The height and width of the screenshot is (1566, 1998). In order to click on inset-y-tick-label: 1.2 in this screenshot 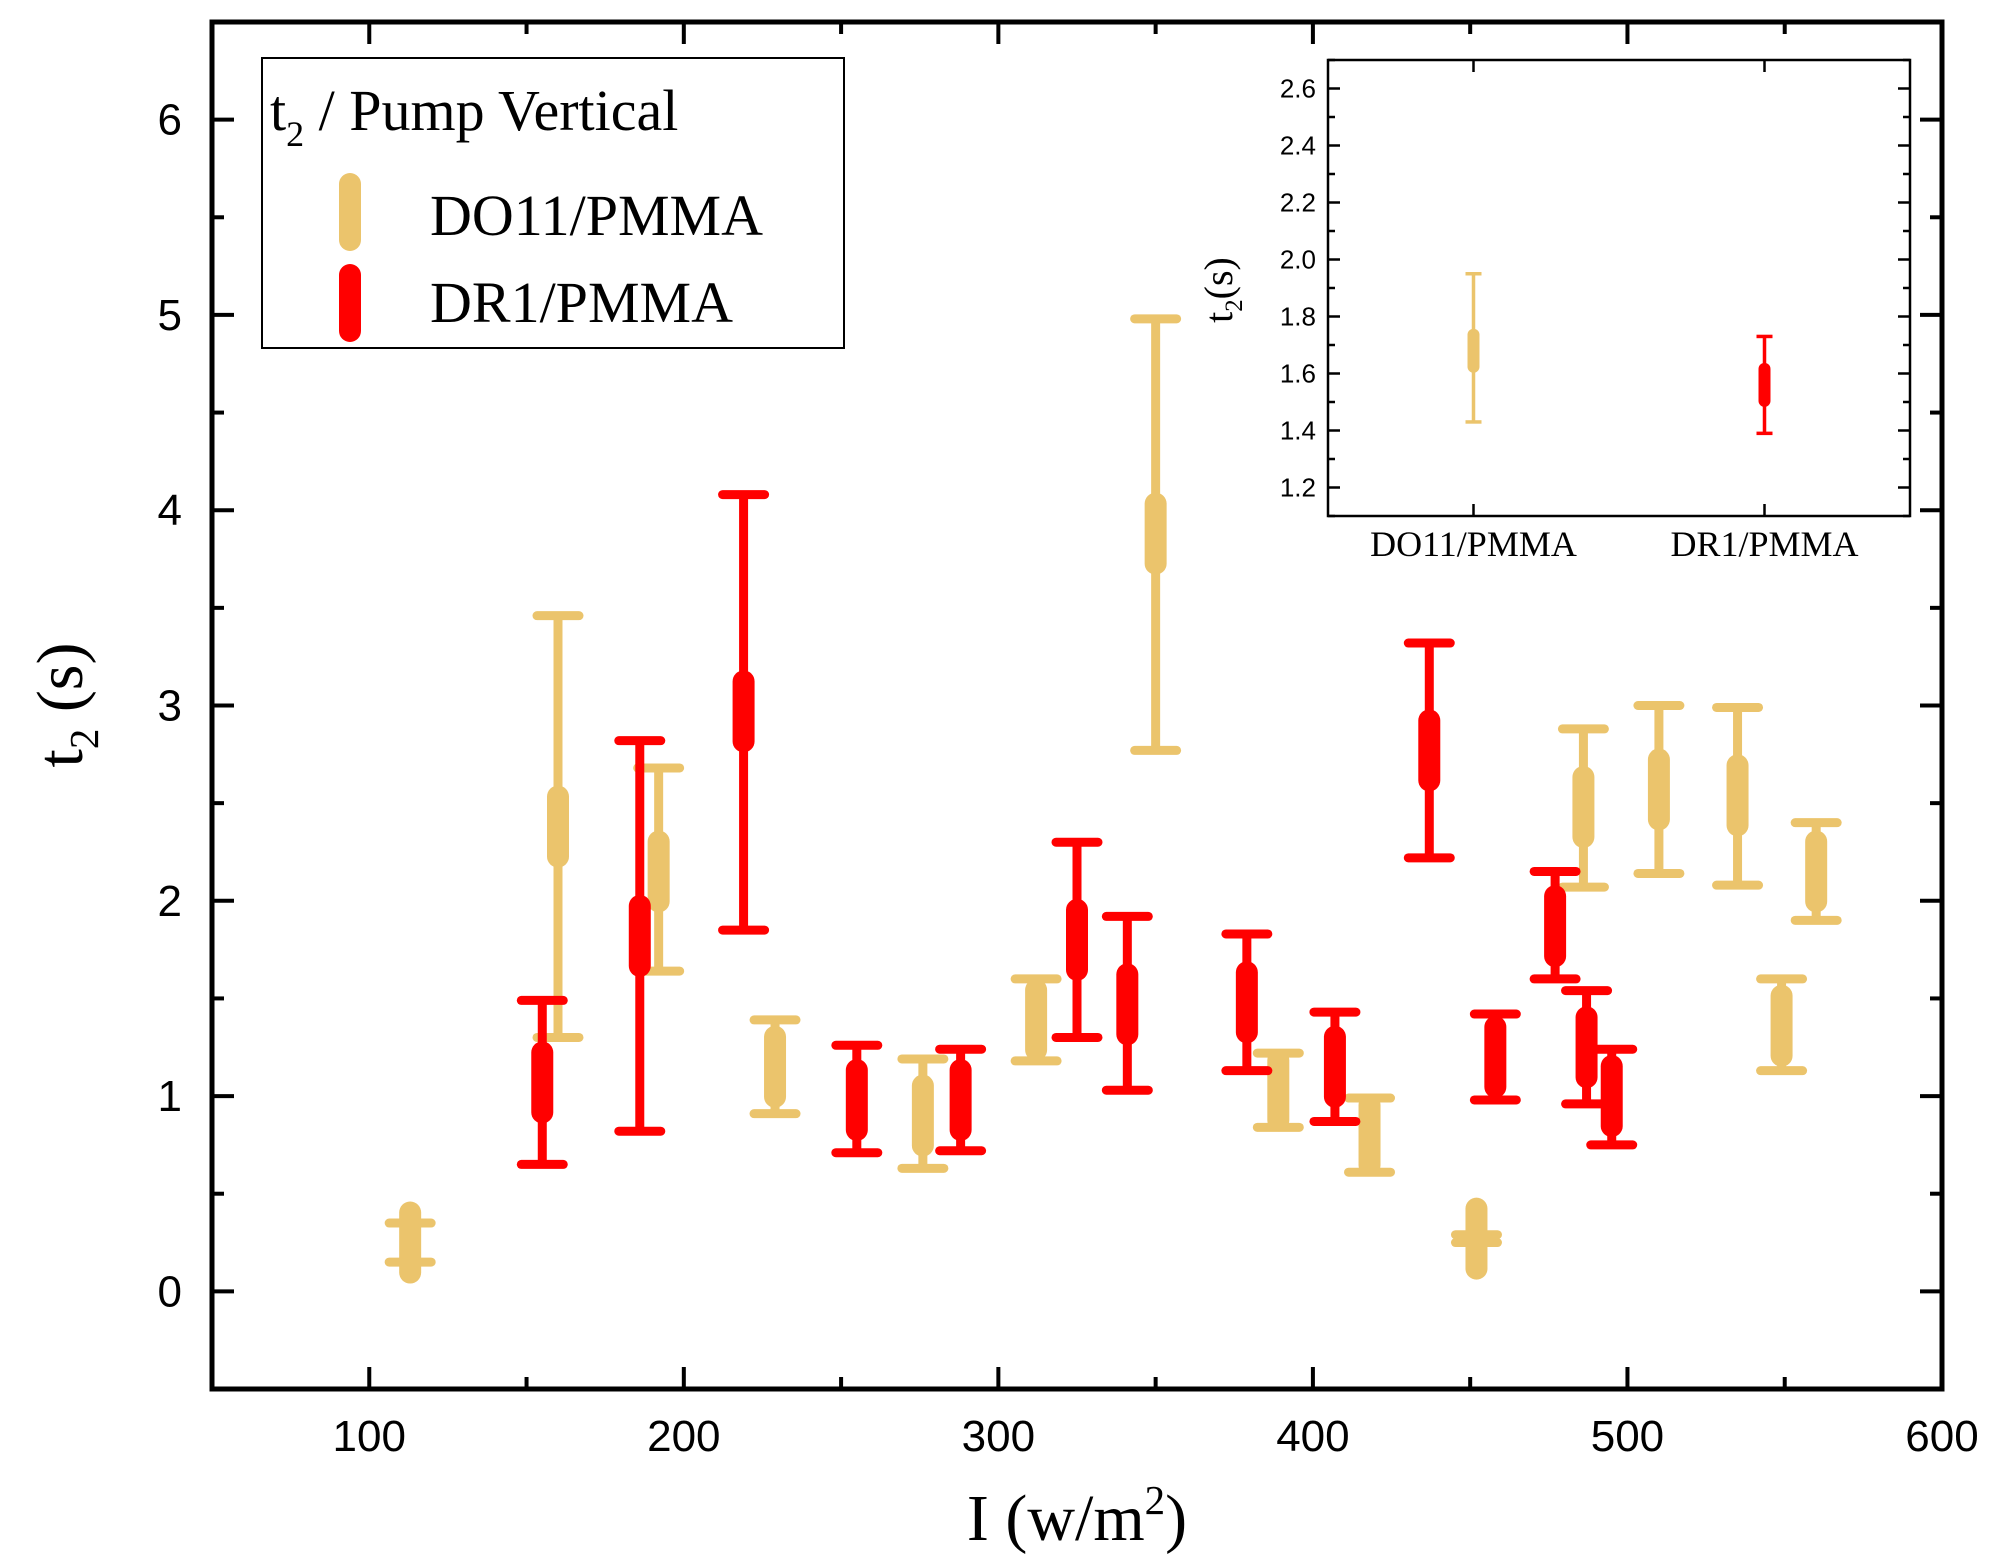, I will do `click(1298, 488)`.